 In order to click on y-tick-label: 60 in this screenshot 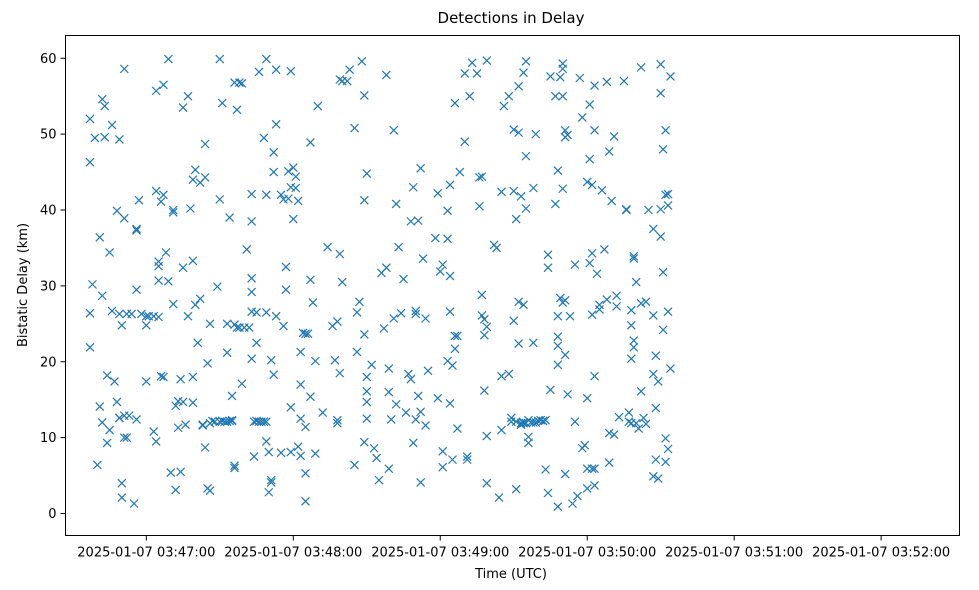, I will do `click(48, 59)`.